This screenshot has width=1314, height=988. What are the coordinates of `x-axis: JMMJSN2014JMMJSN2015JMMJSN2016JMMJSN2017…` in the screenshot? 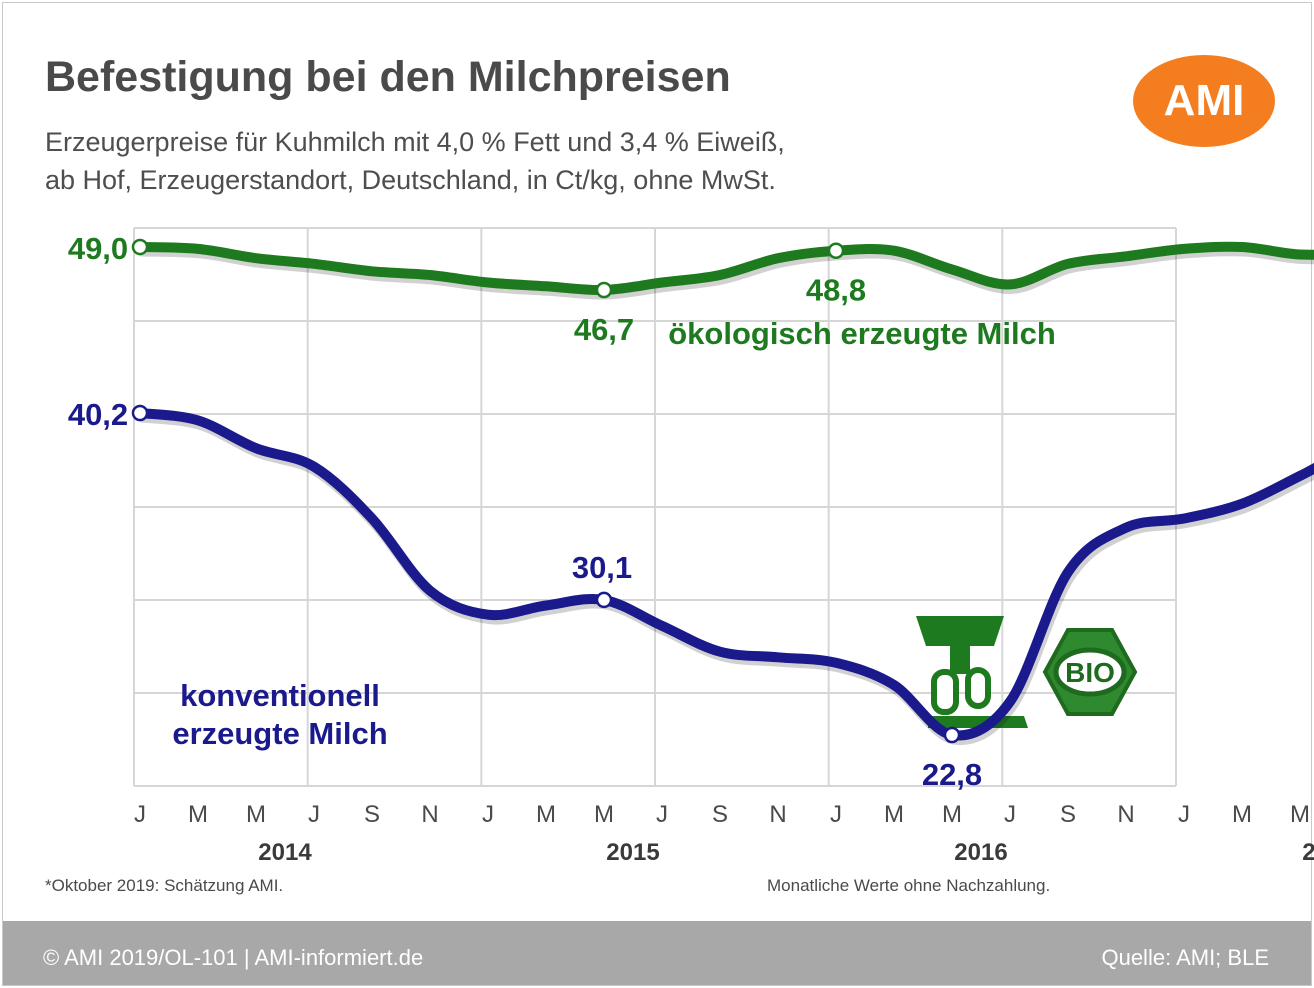 It's located at (724, 833).